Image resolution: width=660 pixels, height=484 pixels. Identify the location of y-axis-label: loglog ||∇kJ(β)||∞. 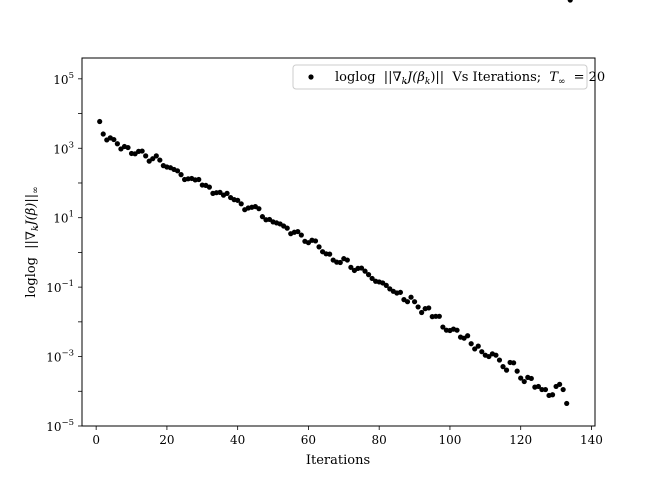
(32, 241).